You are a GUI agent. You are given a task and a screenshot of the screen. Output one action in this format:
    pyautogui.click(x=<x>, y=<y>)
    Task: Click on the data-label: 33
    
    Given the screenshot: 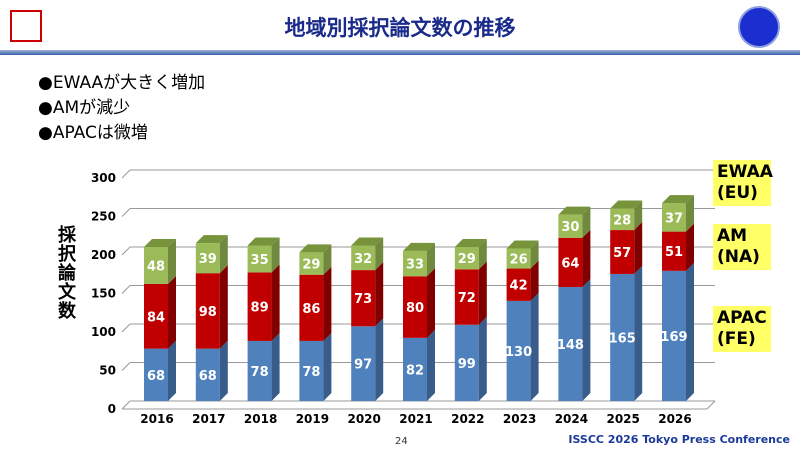 What is the action you would take?
    pyautogui.click(x=415, y=265)
    